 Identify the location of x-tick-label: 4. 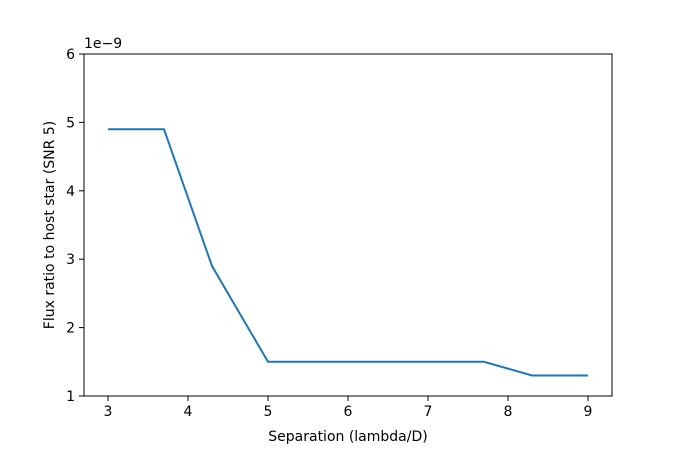
(188, 412).